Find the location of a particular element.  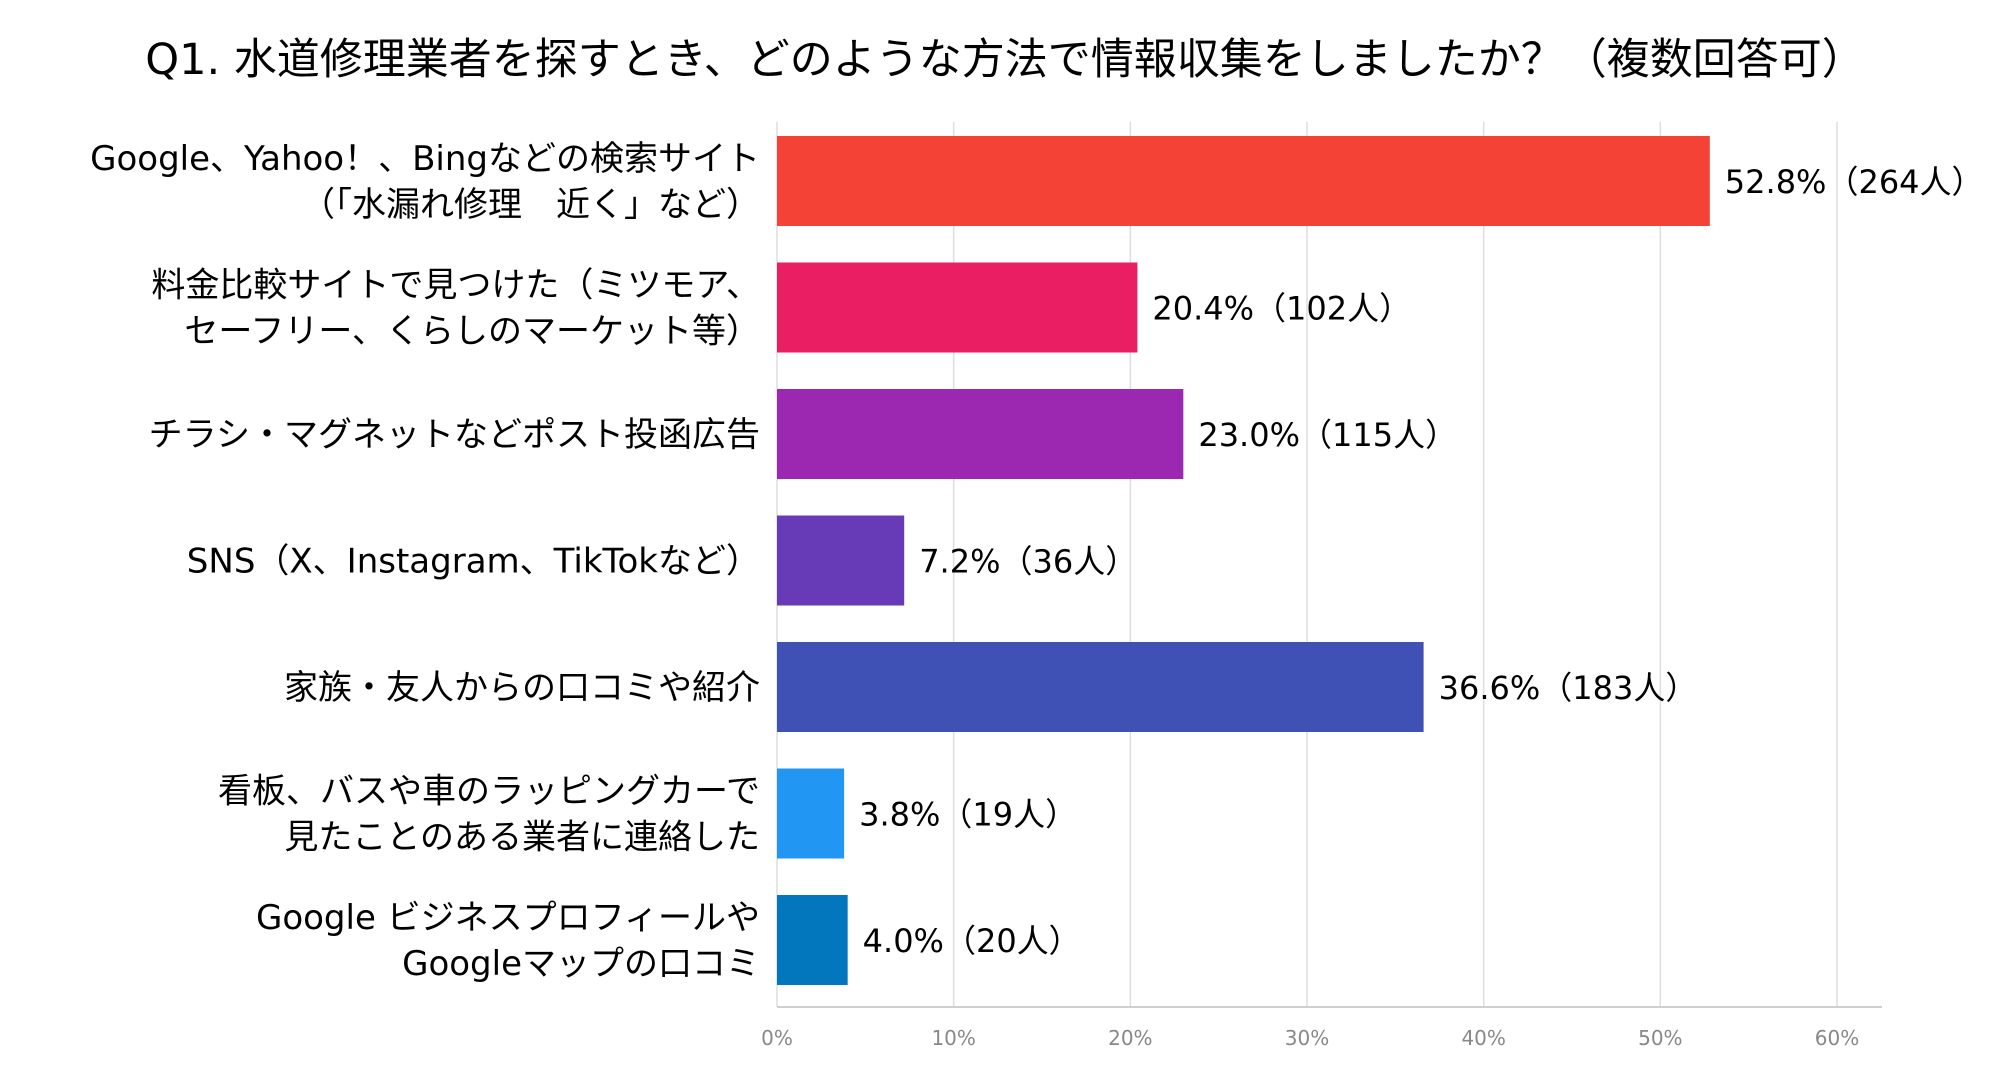

category-label-2: セーフリー、くらしのマーケット等） is located at coordinates (472, 332).